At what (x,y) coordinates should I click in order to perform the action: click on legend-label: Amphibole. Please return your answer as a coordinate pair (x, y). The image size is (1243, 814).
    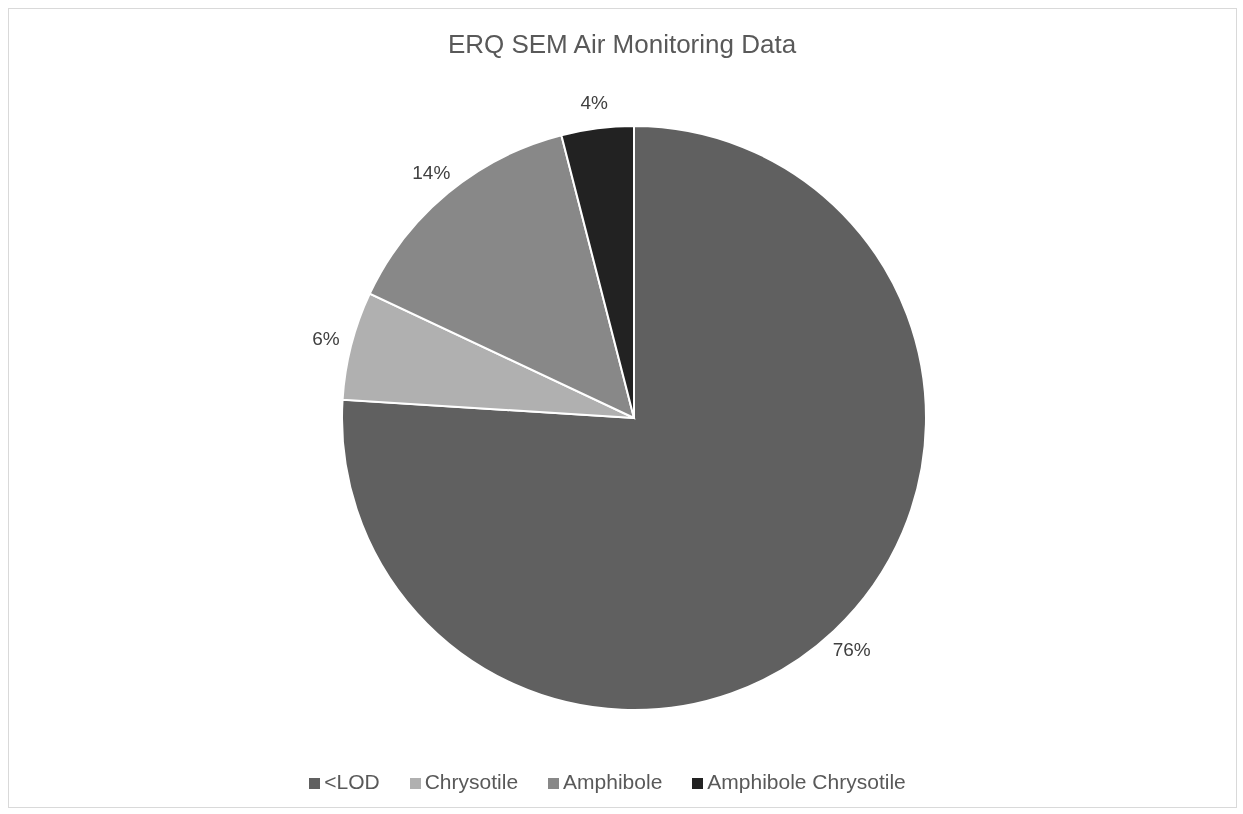
    Looking at the image, I should click on (613, 781).